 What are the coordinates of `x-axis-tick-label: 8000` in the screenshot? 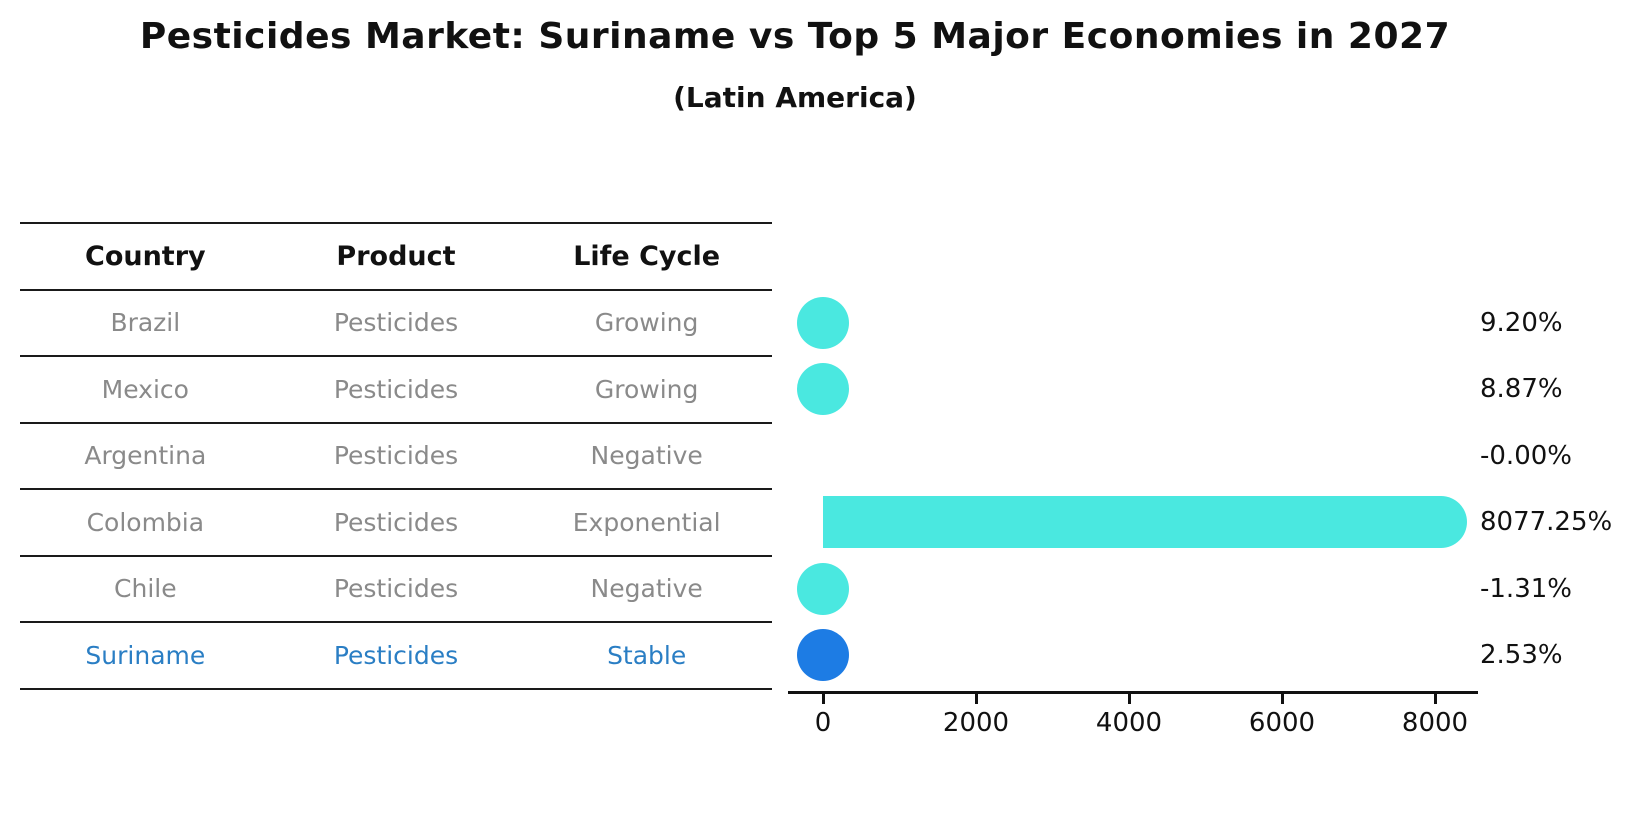 It's located at (1435, 723).